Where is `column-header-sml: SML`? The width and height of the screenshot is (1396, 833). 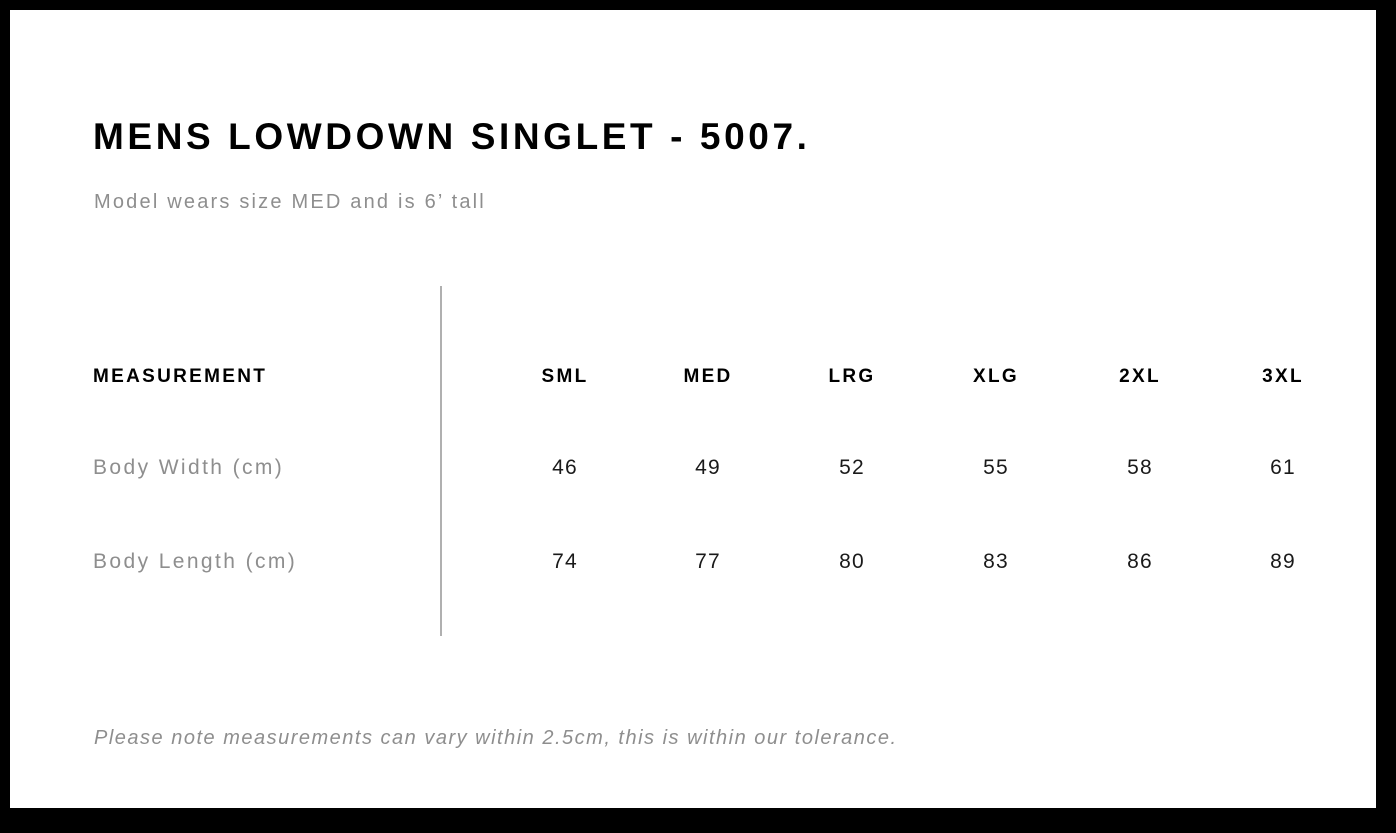 column-header-sml: SML is located at coordinates (565, 376).